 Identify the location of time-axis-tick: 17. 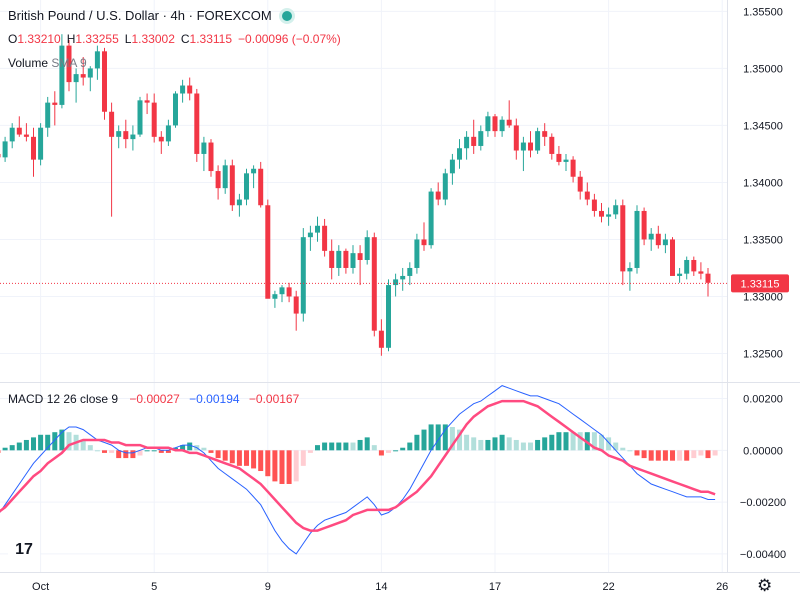
(495, 587).